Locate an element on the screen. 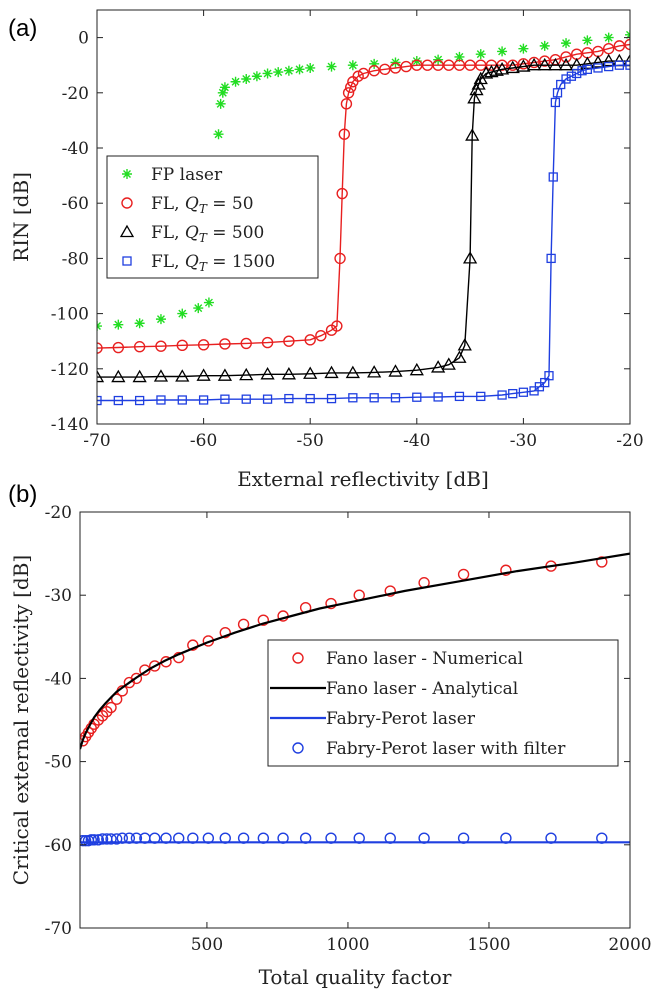 The image size is (660, 994). y-tick-label: -30 is located at coordinates (58, 596).